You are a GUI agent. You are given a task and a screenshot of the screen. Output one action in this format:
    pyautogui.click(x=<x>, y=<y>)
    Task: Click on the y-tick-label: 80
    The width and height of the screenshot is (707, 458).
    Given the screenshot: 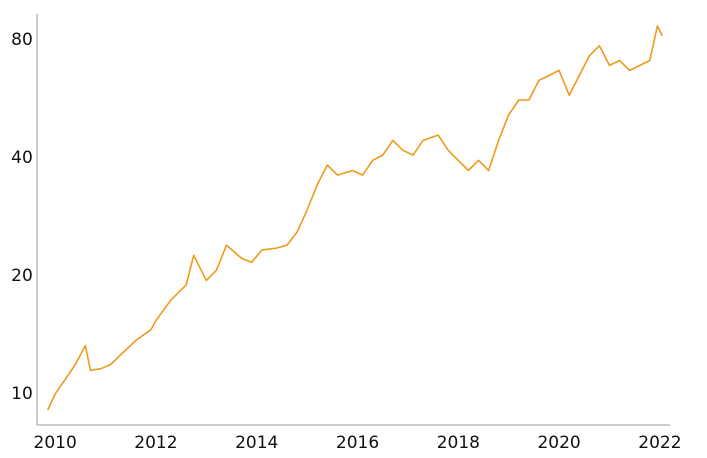 What is the action you would take?
    pyautogui.click(x=22, y=40)
    